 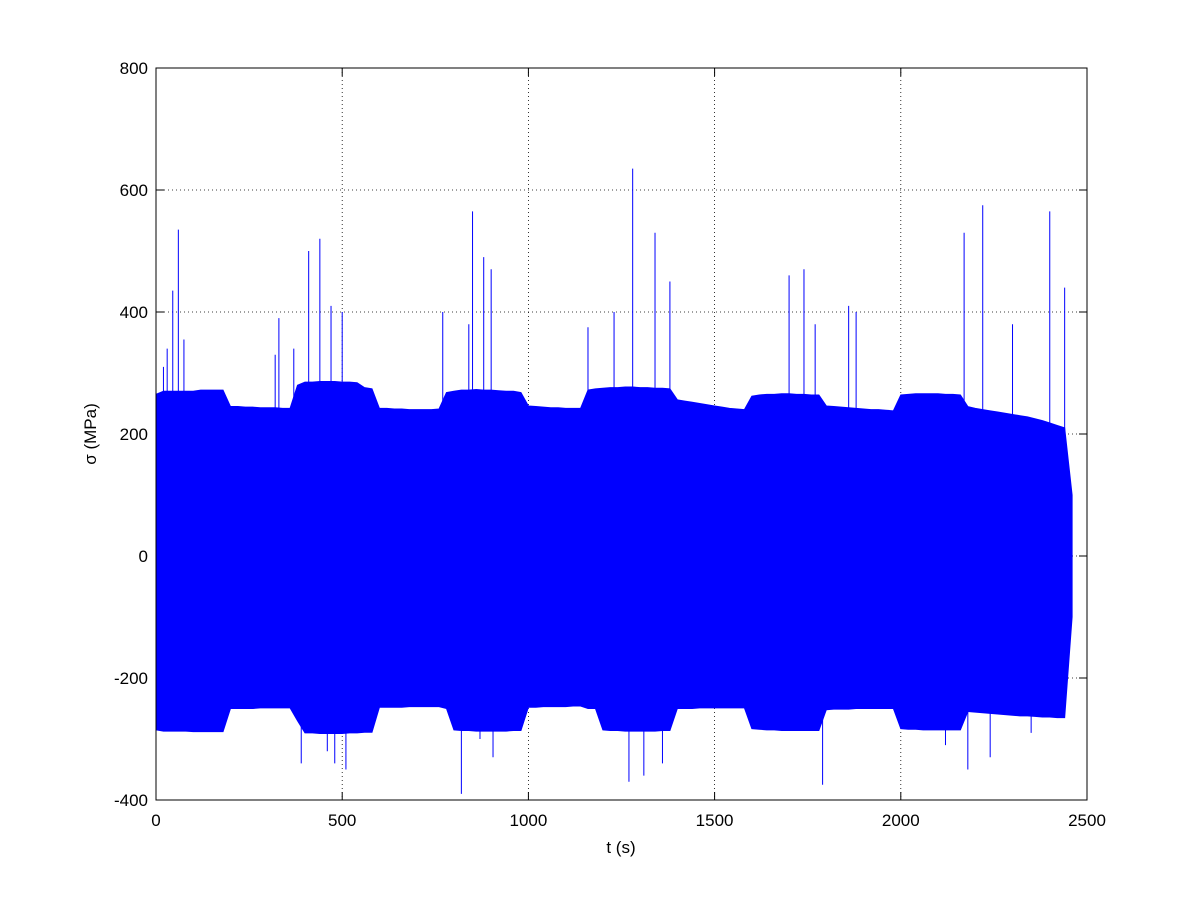 I want to click on x-axis-label: t (s), so click(x=620, y=847).